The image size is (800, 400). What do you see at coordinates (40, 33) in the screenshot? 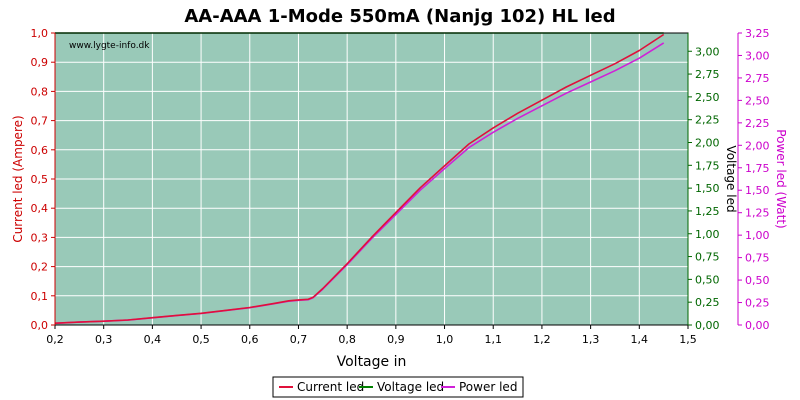
I see `y-left-tick-label: 1,0` at bounding box center [40, 33].